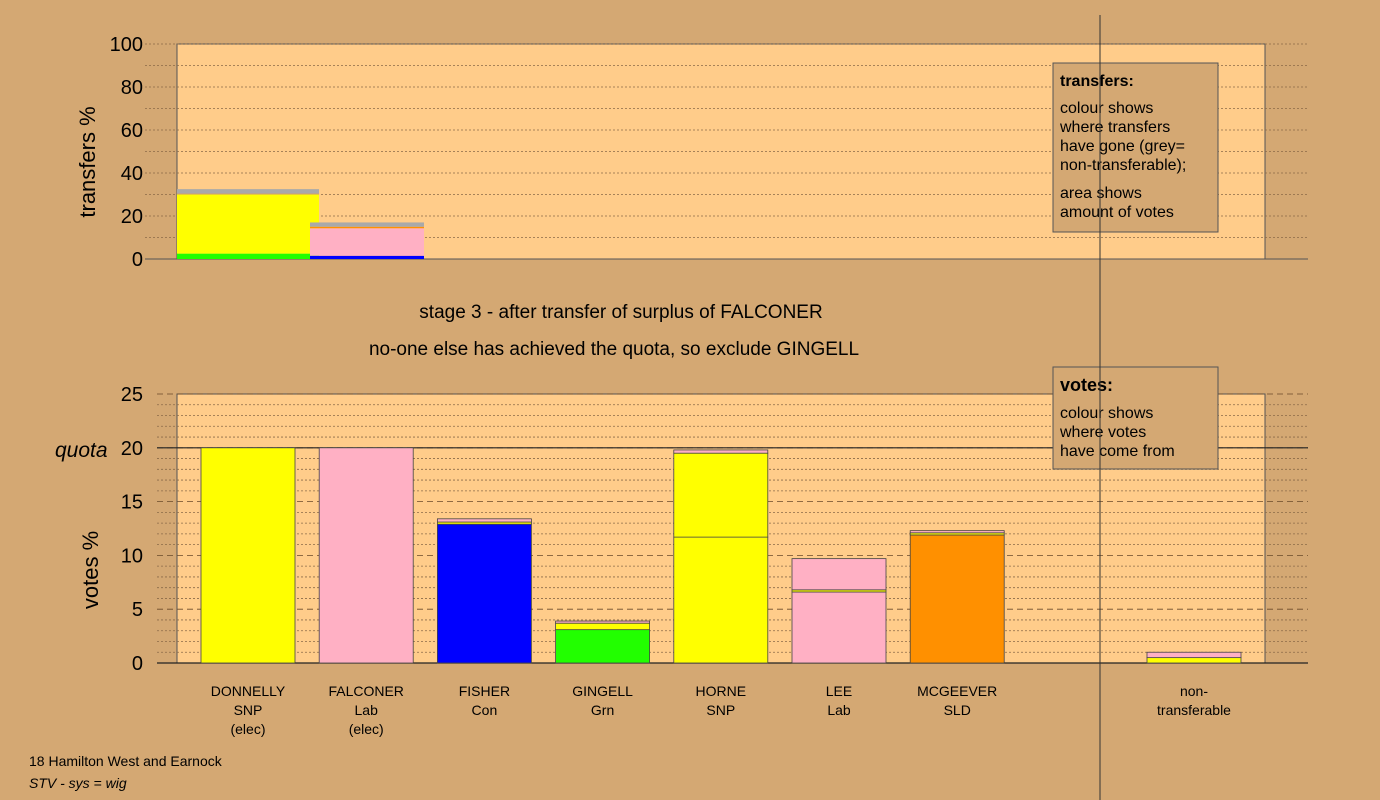  I want to click on footer-system: STV - sys = wig, so click(78, 783).